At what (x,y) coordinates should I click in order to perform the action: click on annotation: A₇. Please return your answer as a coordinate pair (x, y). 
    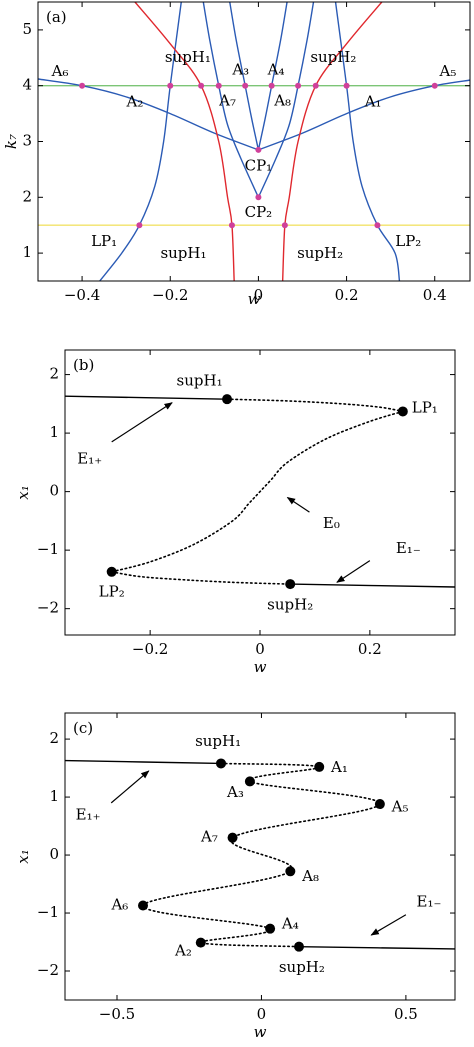
    Looking at the image, I should click on (227, 100).